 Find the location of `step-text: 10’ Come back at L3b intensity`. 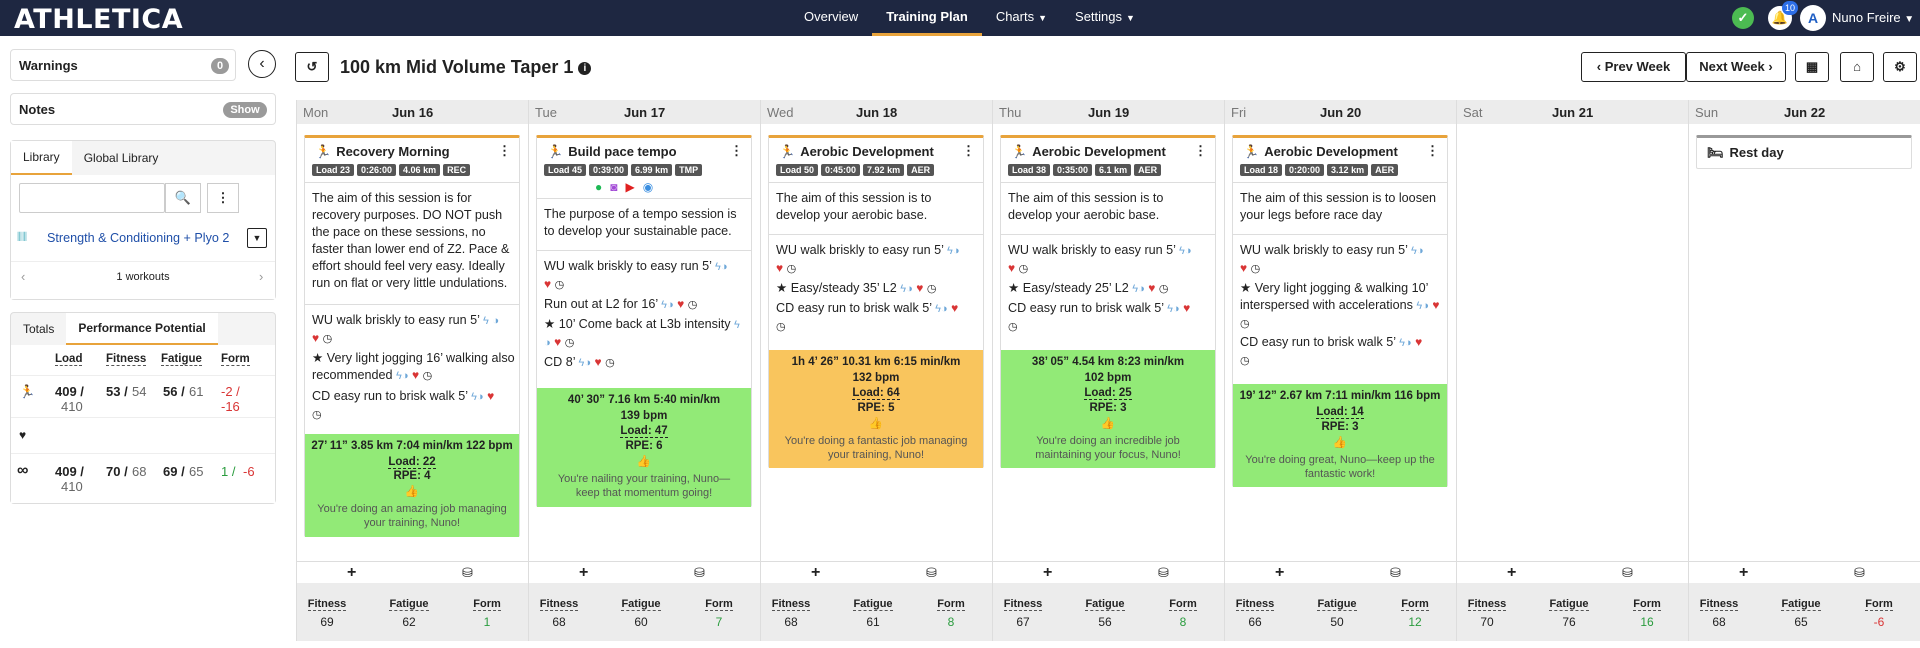

step-text: 10’ Come back at L3b intensity is located at coordinates (644, 324).